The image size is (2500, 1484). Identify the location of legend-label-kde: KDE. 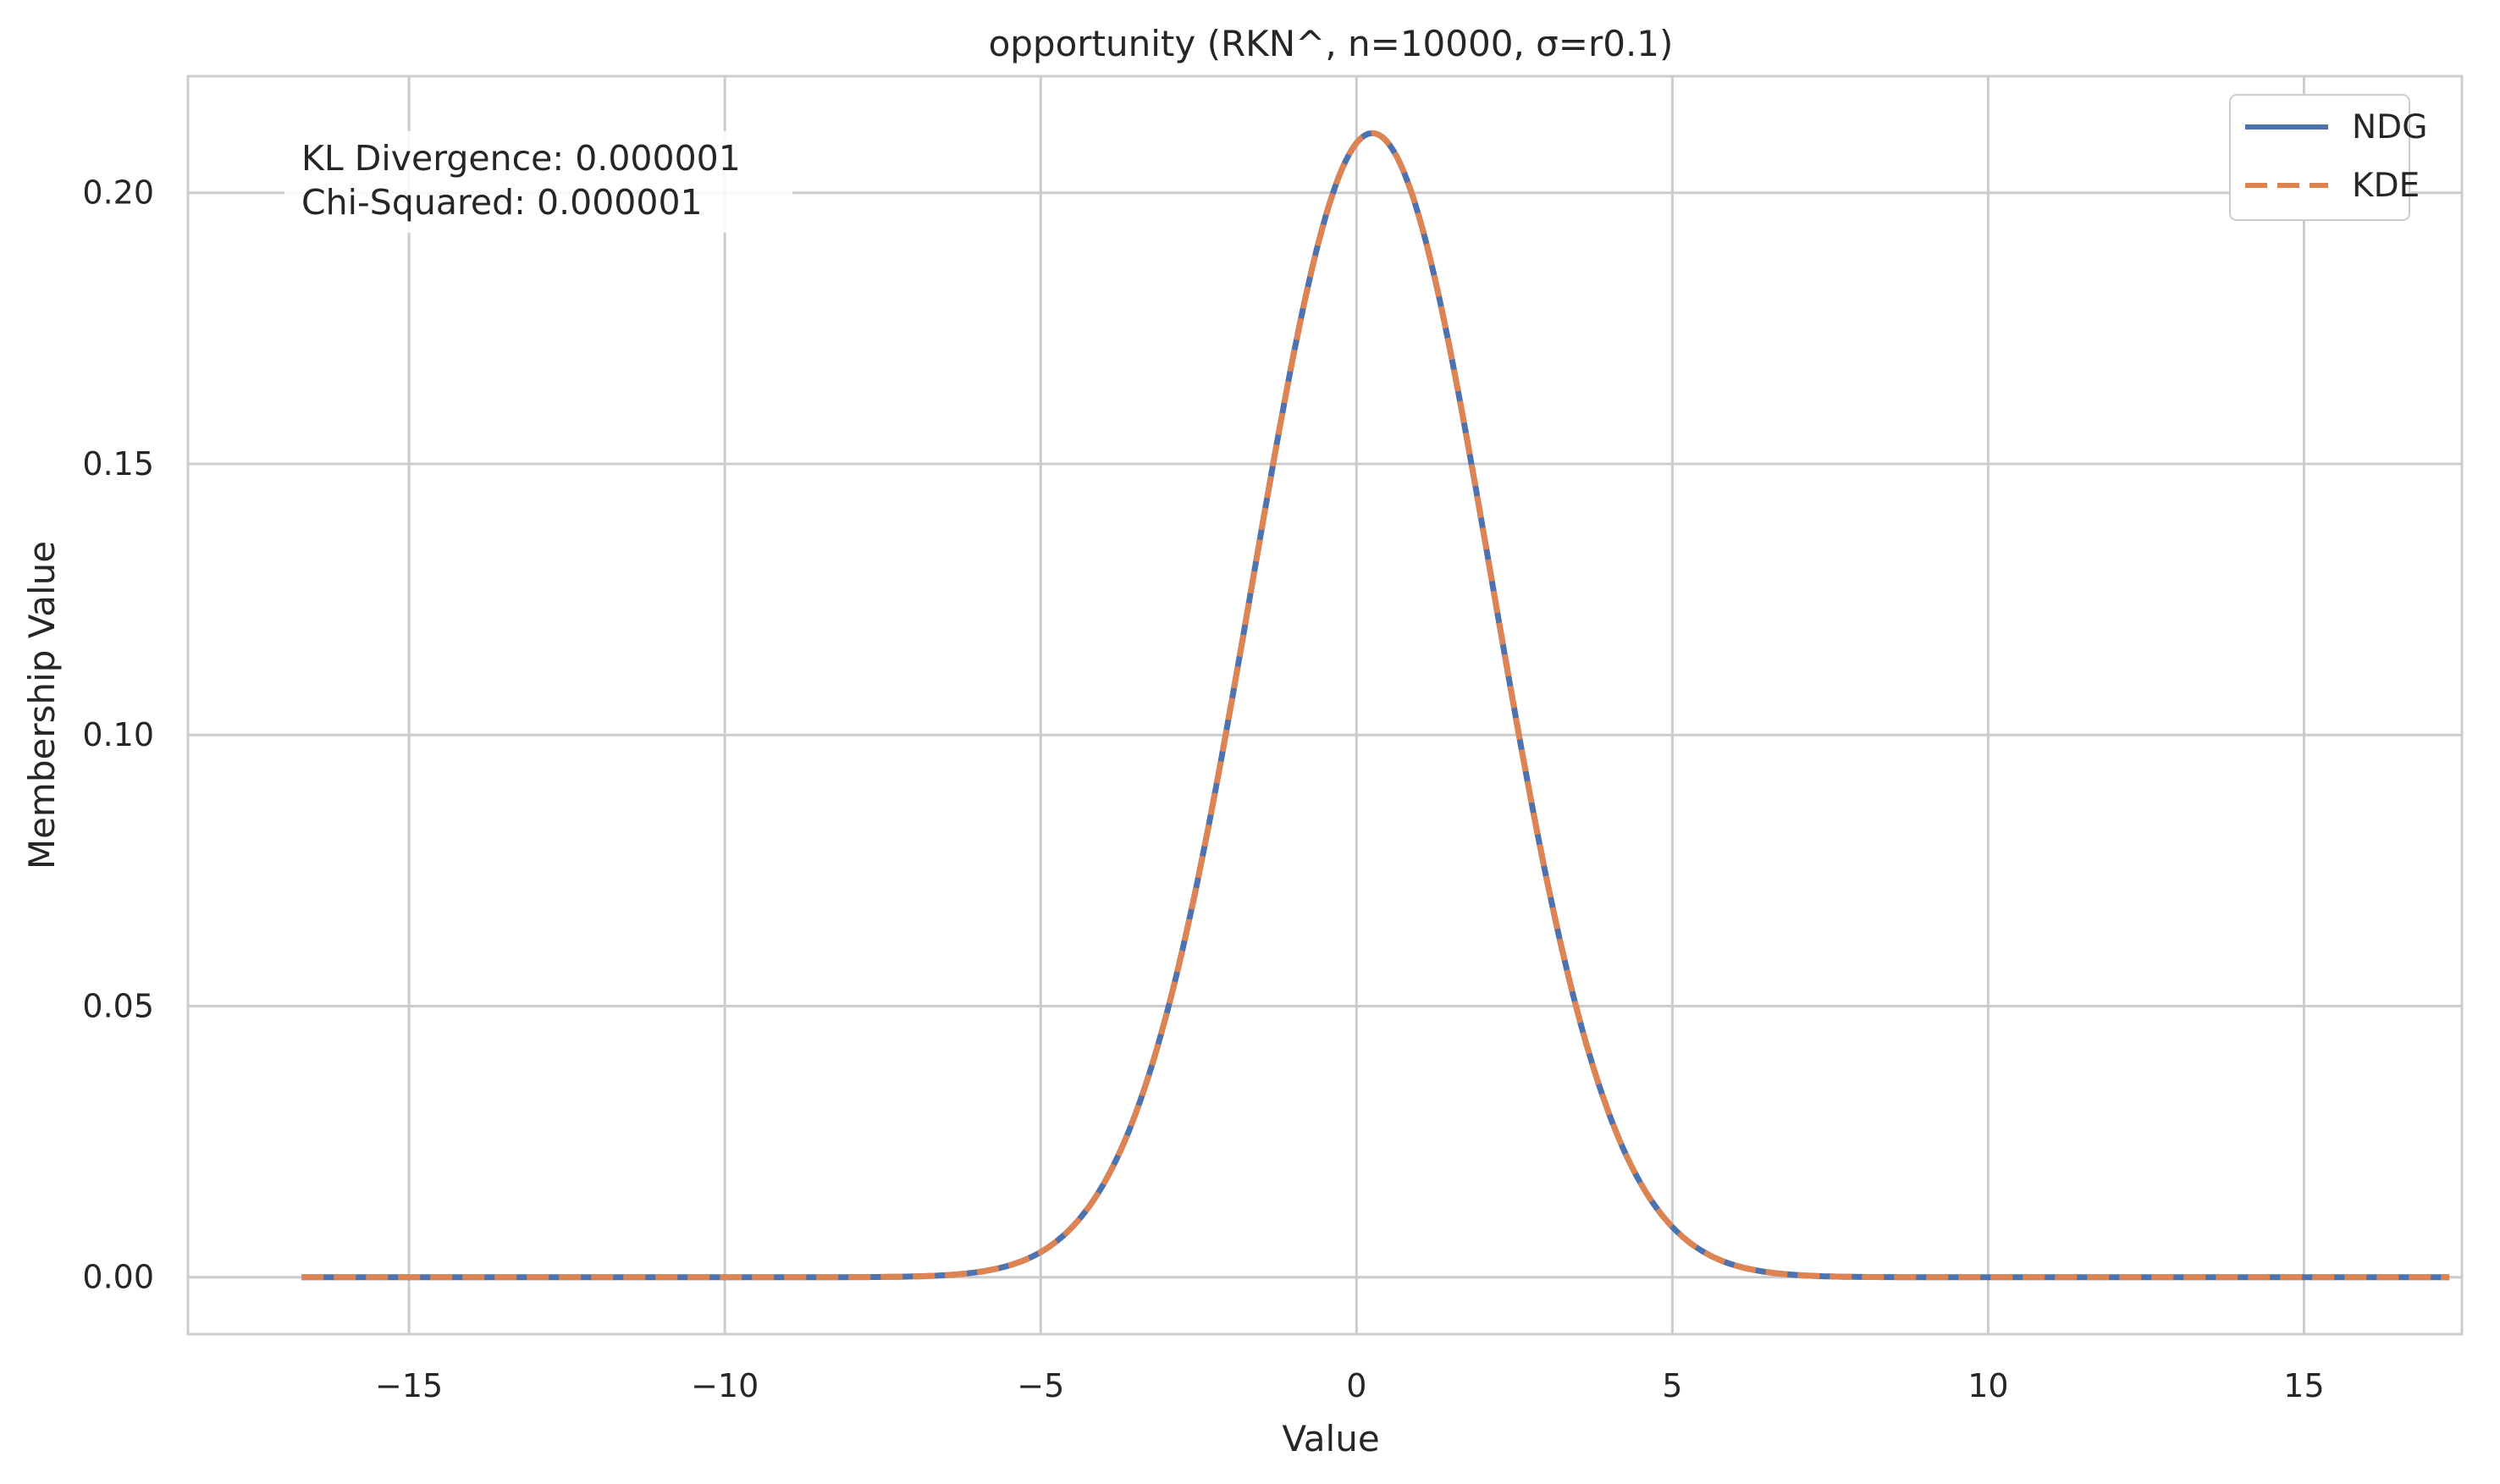
(2386, 186).